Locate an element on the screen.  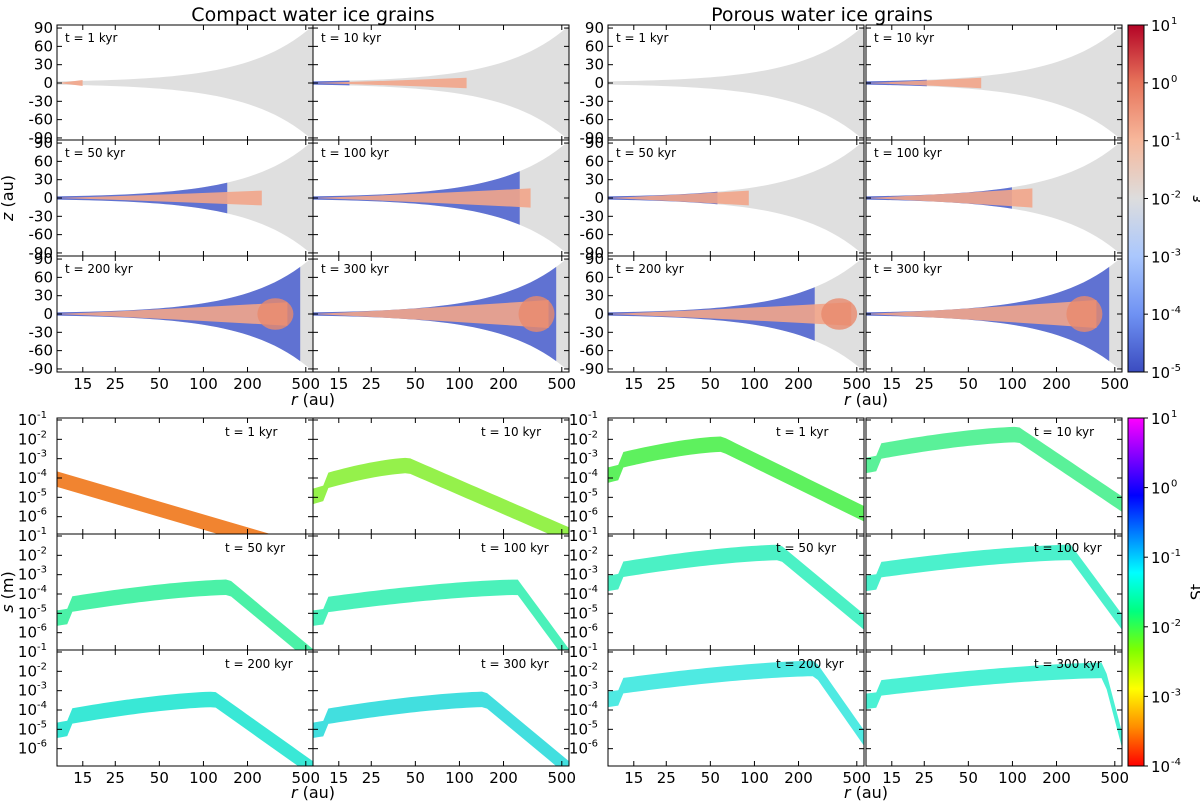
density-panel: t = 100 kyr is located at coordinates (994, 198).